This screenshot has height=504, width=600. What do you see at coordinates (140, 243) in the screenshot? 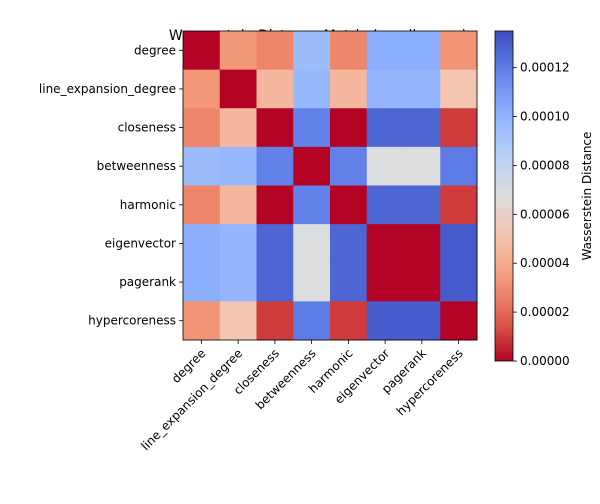
I see `y-tick-label: eigenvector` at bounding box center [140, 243].